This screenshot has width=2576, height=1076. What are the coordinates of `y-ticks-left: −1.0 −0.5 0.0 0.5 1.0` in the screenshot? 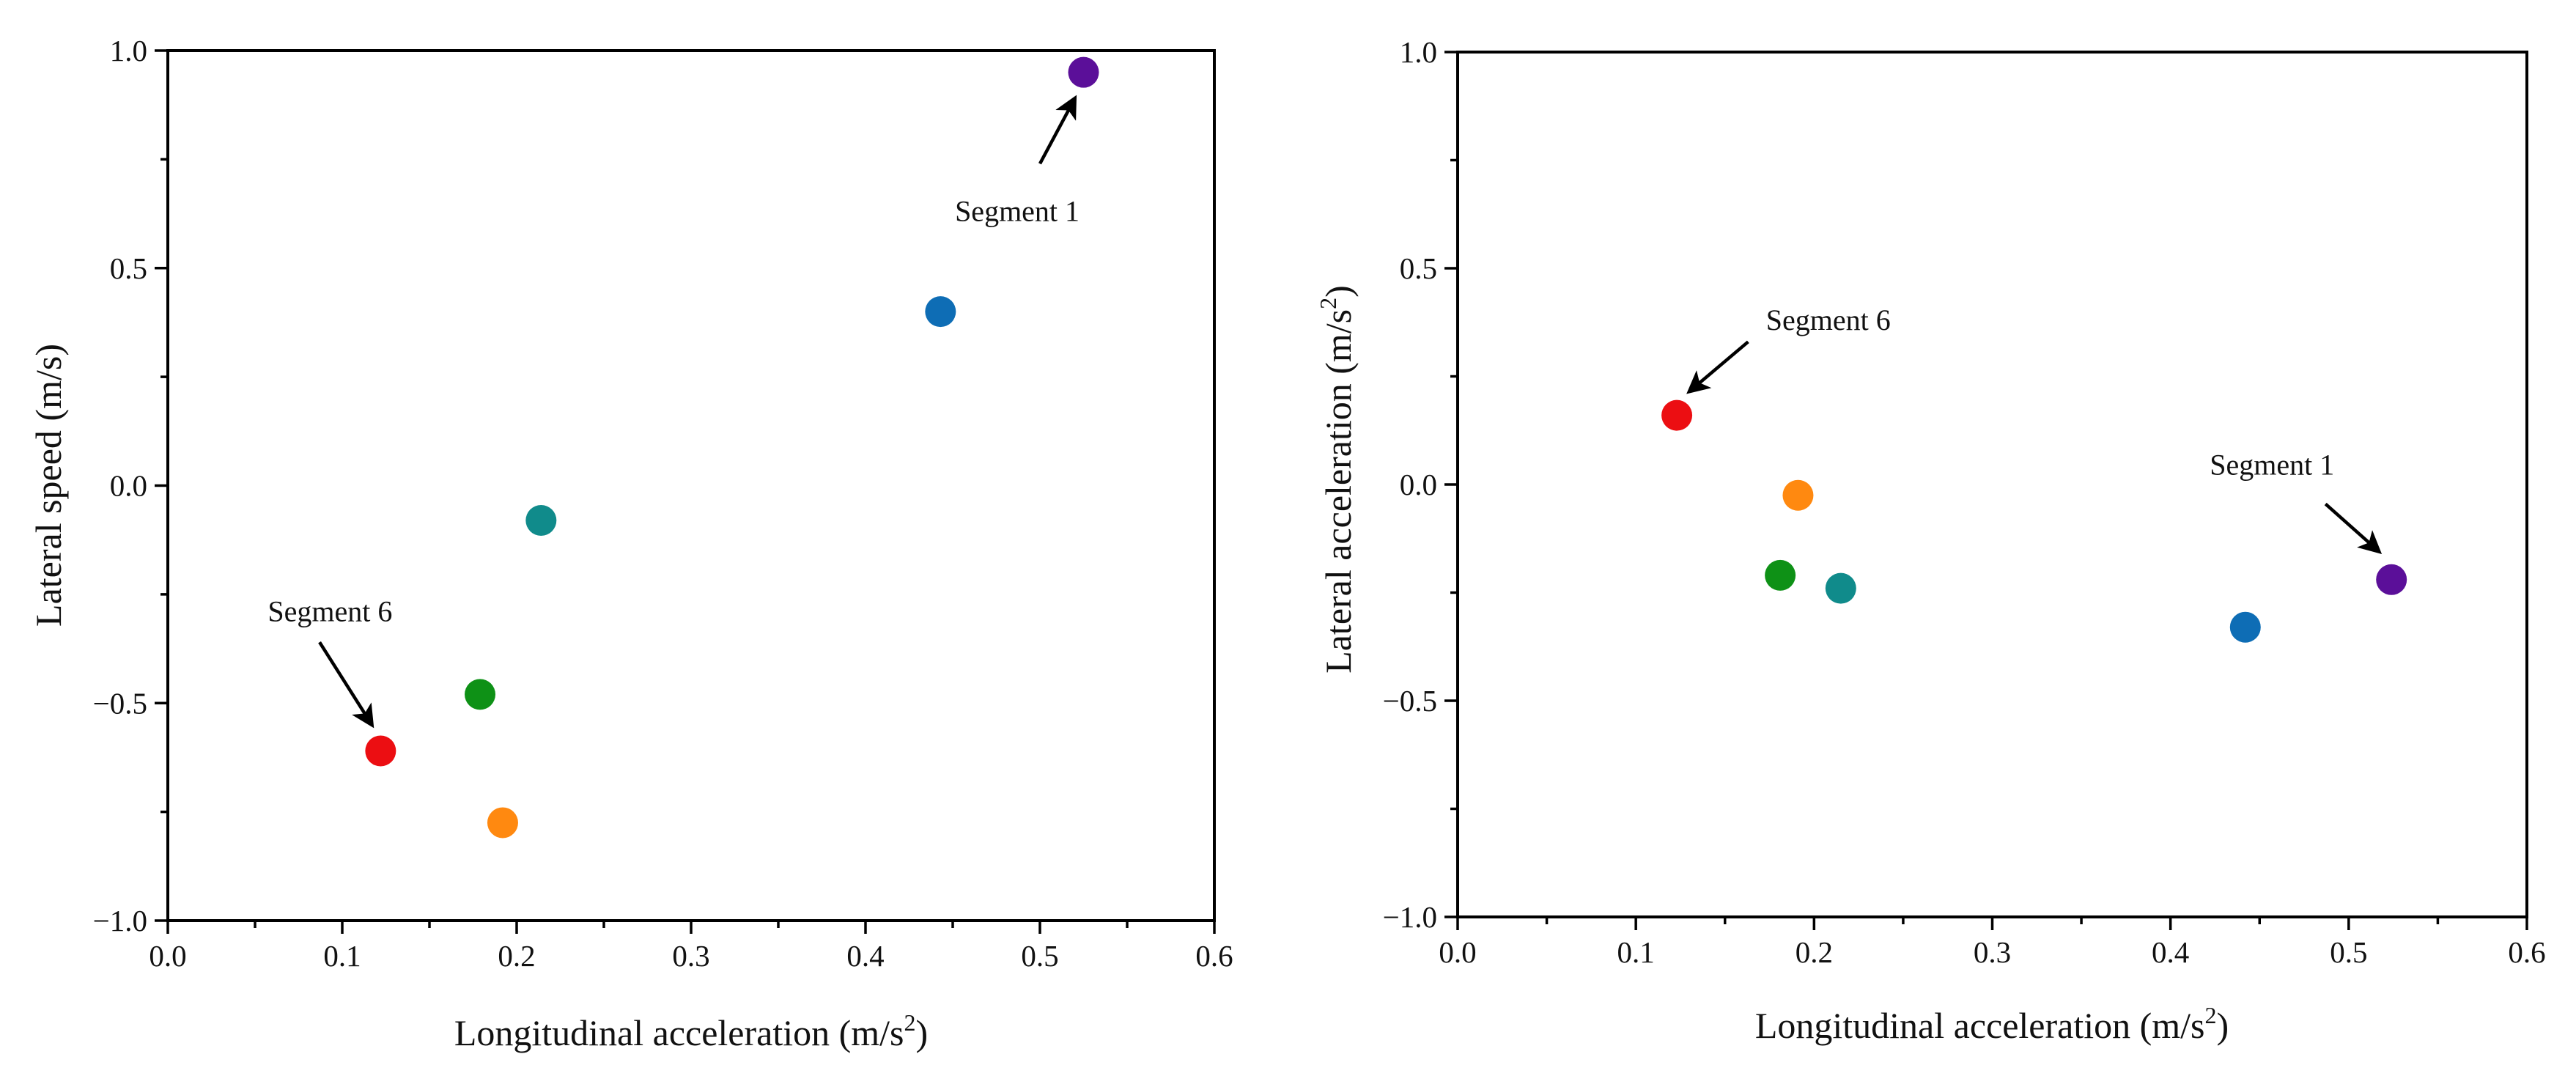 It's located at (130, 486).